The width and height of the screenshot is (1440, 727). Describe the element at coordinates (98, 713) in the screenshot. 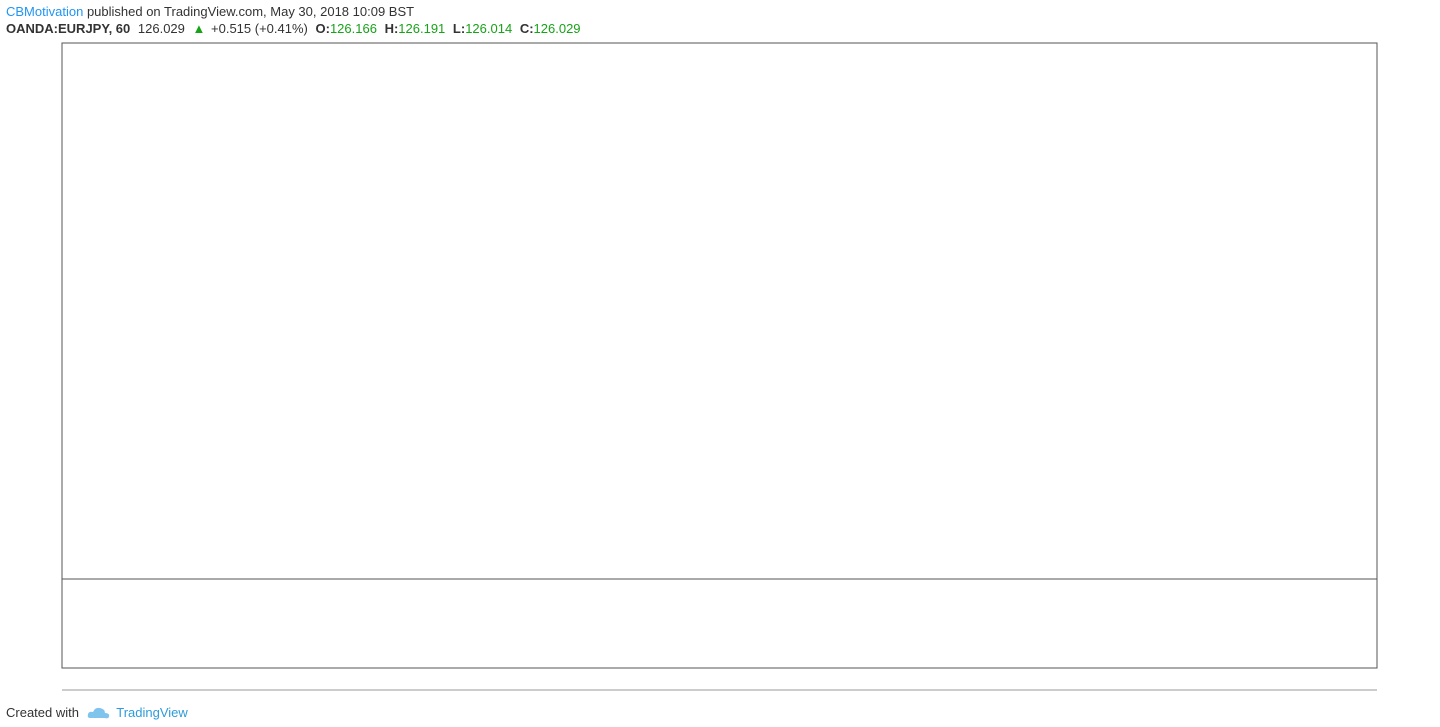

I see `tv-logo` at that location.